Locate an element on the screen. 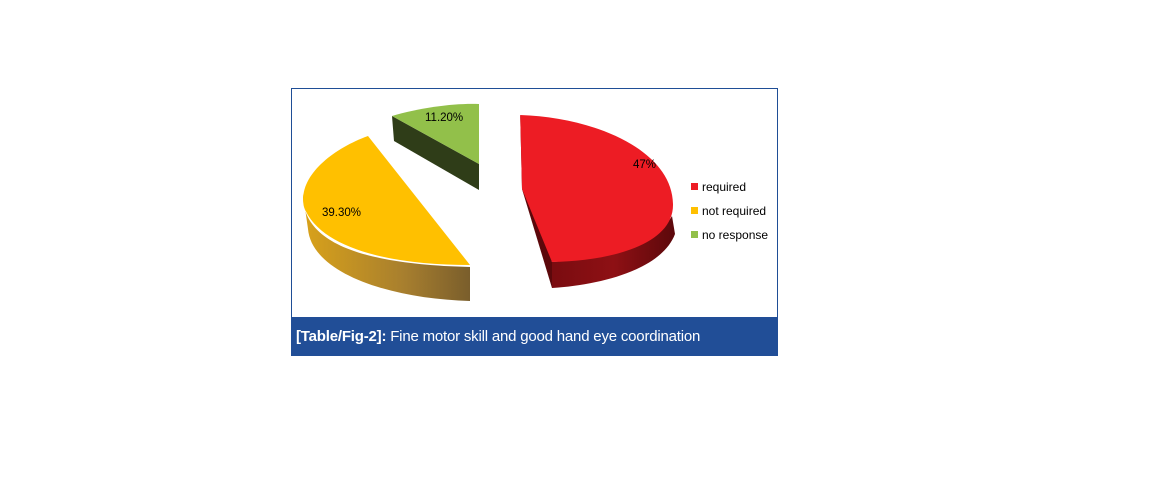 Image resolution: width=1169 pixels, height=490 pixels. slice-side-required-rim is located at coordinates (613, 252).